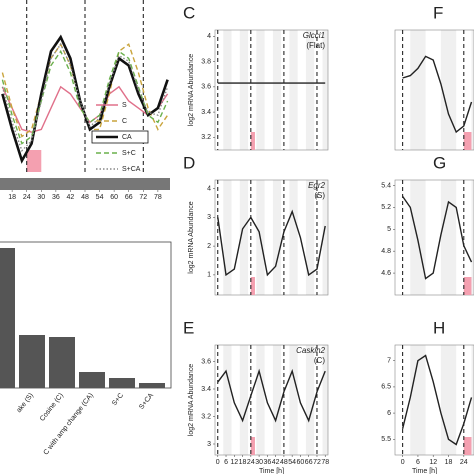 The image size is (474, 474). I want to click on x-tick-label: ake (S), so click(25, 403).